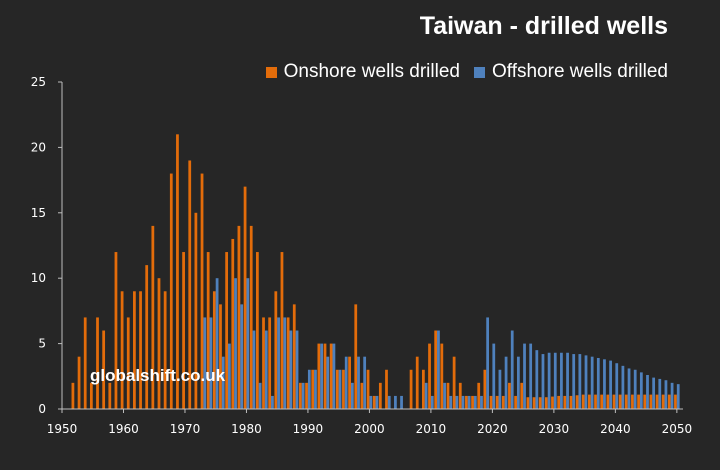 This screenshot has width=720, height=470. Describe the element at coordinates (669, 401) in the screenshot. I see `onshore-bar-2049` at that location.